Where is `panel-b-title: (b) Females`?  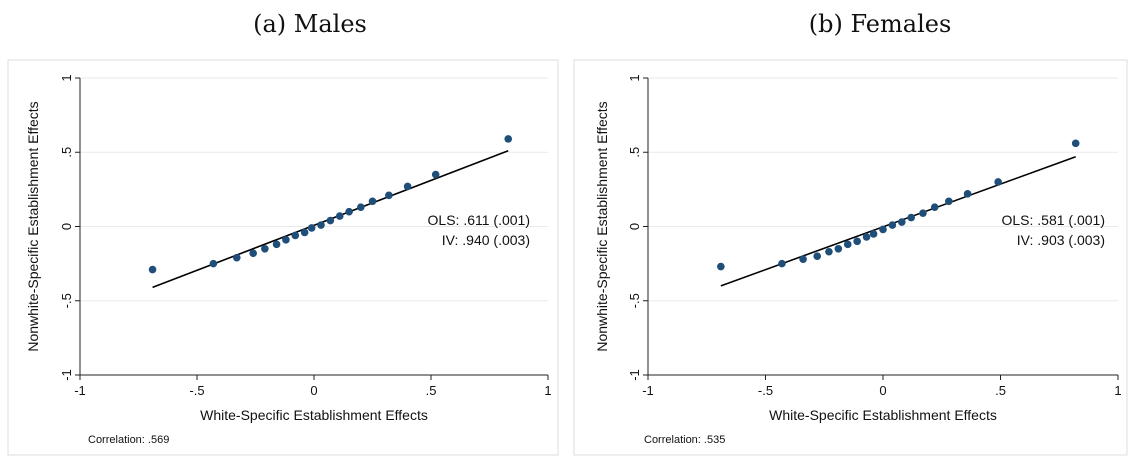
panel-b-title: (b) Females is located at coordinates (880, 24).